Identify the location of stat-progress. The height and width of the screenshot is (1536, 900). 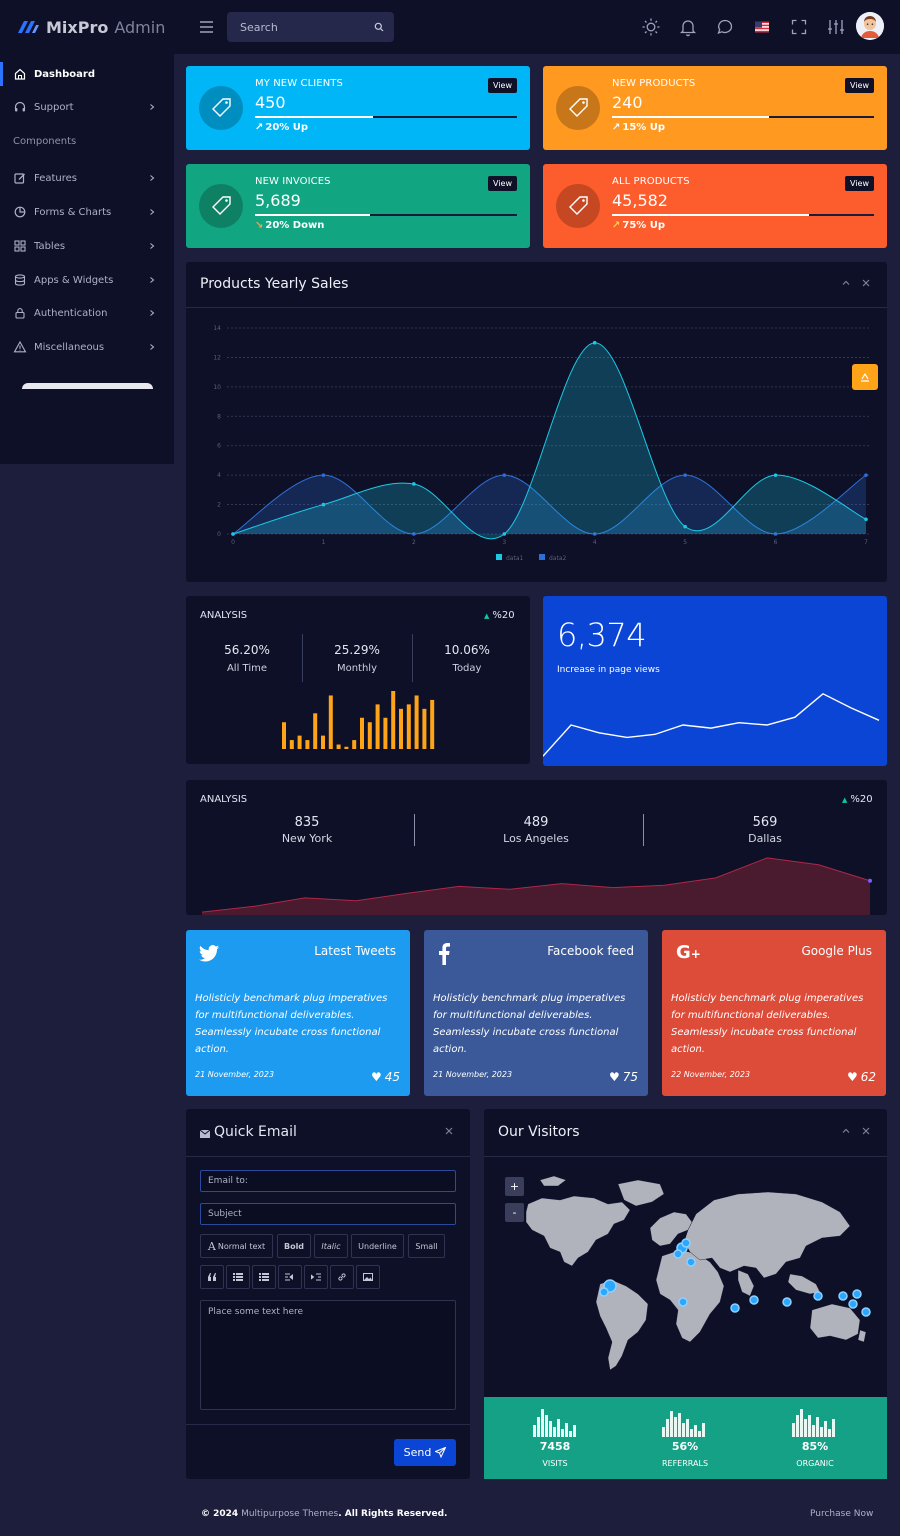
(743, 215).